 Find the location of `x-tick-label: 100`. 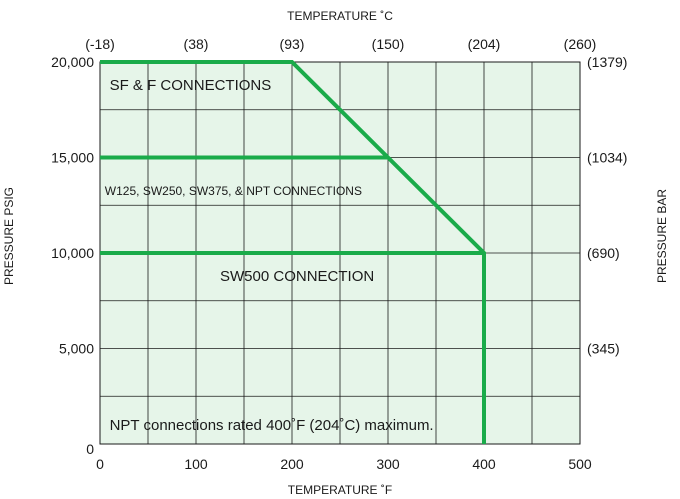

x-tick-label: 100 is located at coordinates (196, 464).